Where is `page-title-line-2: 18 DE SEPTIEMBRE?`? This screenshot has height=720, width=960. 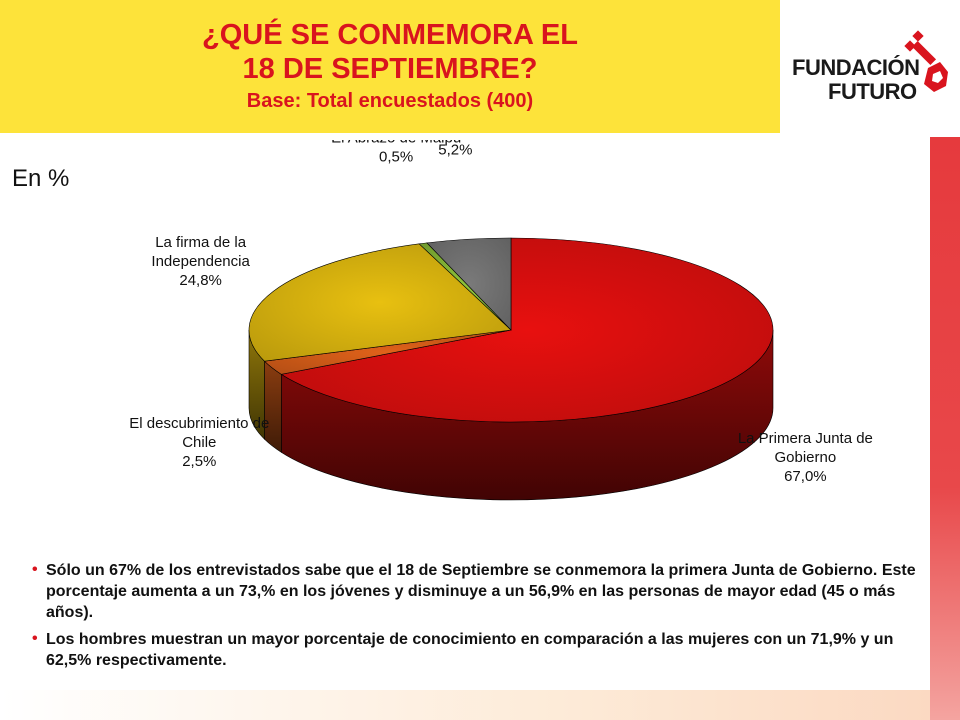 page-title-line-2: 18 DE SEPTIEMBRE? is located at coordinates (390, 69).